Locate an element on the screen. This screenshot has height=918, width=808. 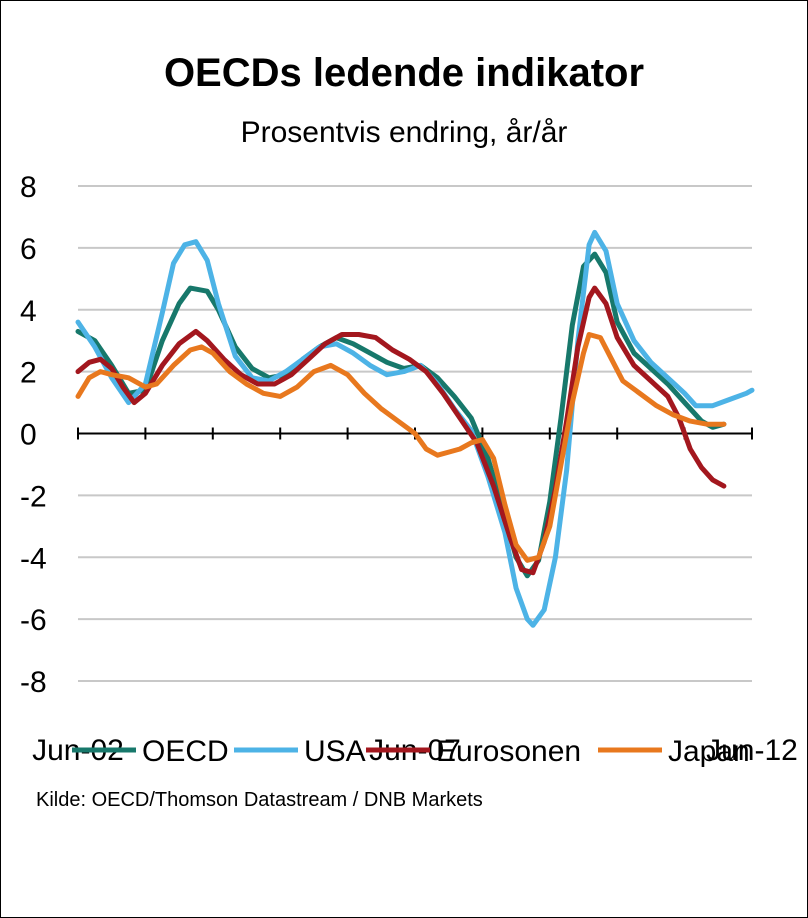
y-tick-label: 6 is located at coordinates (28, 249).